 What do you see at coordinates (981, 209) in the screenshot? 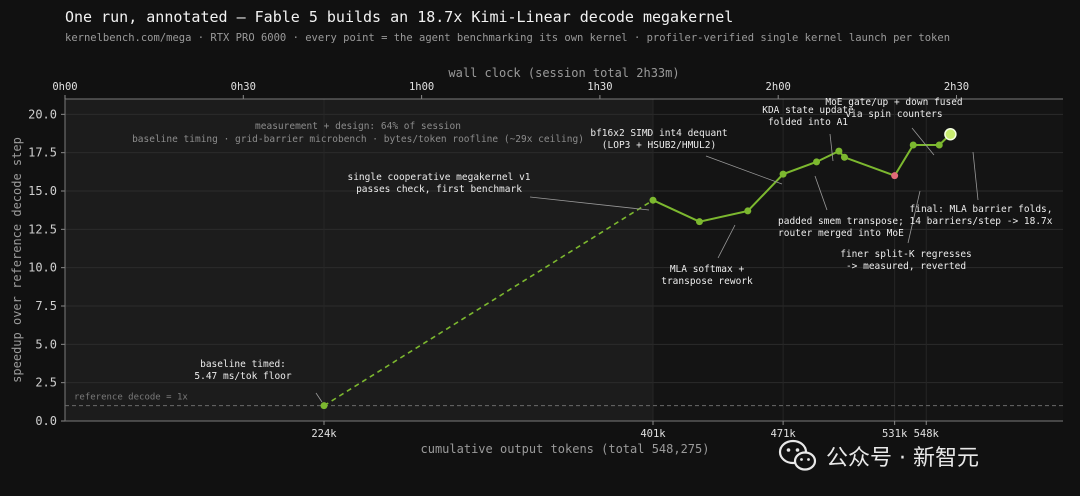
I see `annotation-text: final: MLA barrier folds,` at bounding box center [981, 209].